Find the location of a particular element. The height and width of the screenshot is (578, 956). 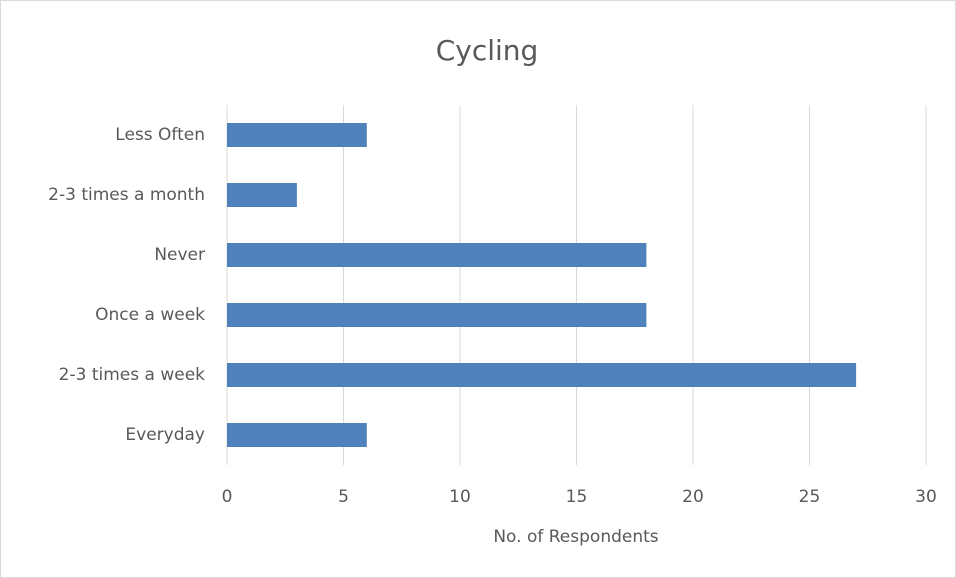

x-axis-title: No. of Respondents is located at coordinates (575, 537).